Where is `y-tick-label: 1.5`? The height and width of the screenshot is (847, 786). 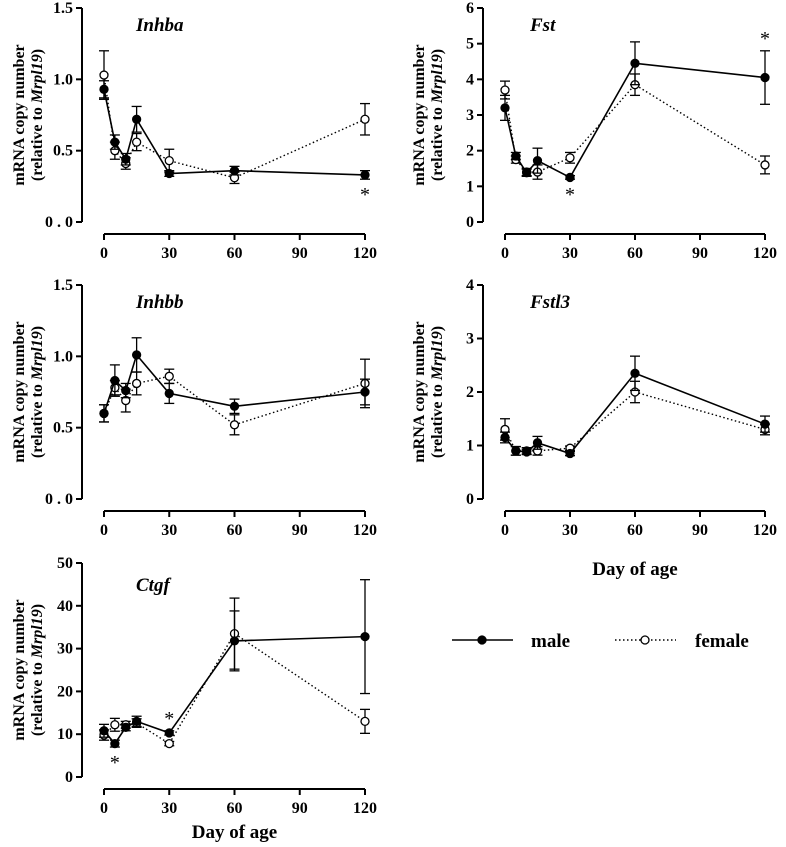
y-tick-label: 1.5 is located at coordinates (63, 8).